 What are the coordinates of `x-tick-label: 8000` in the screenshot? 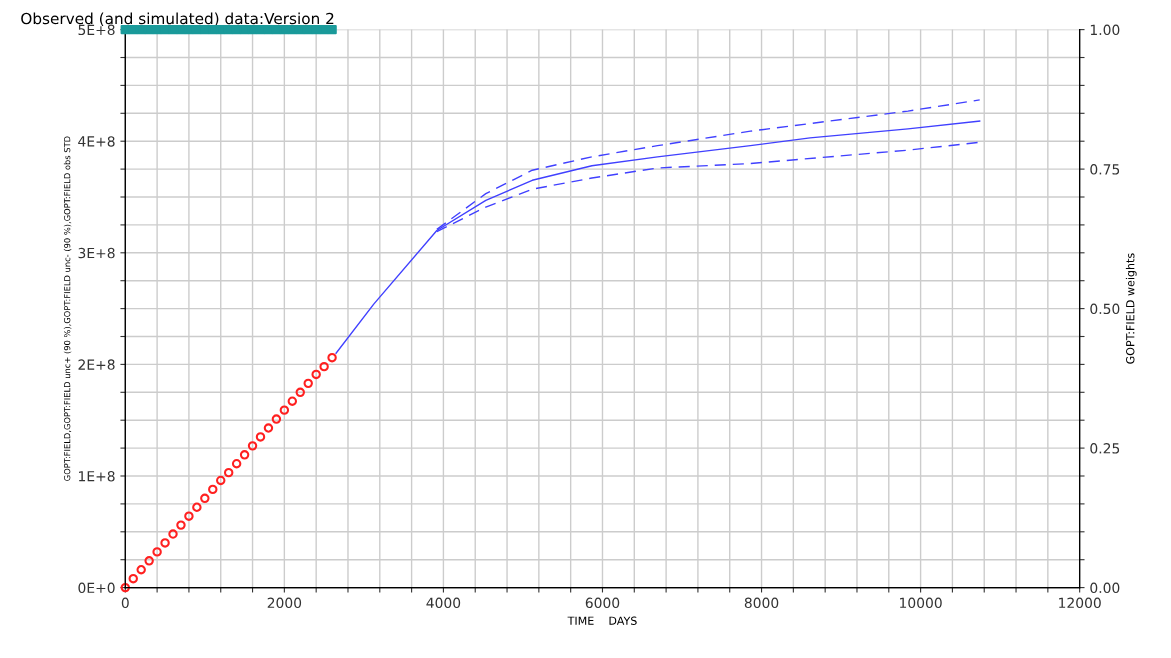 It's located at (761, 603).